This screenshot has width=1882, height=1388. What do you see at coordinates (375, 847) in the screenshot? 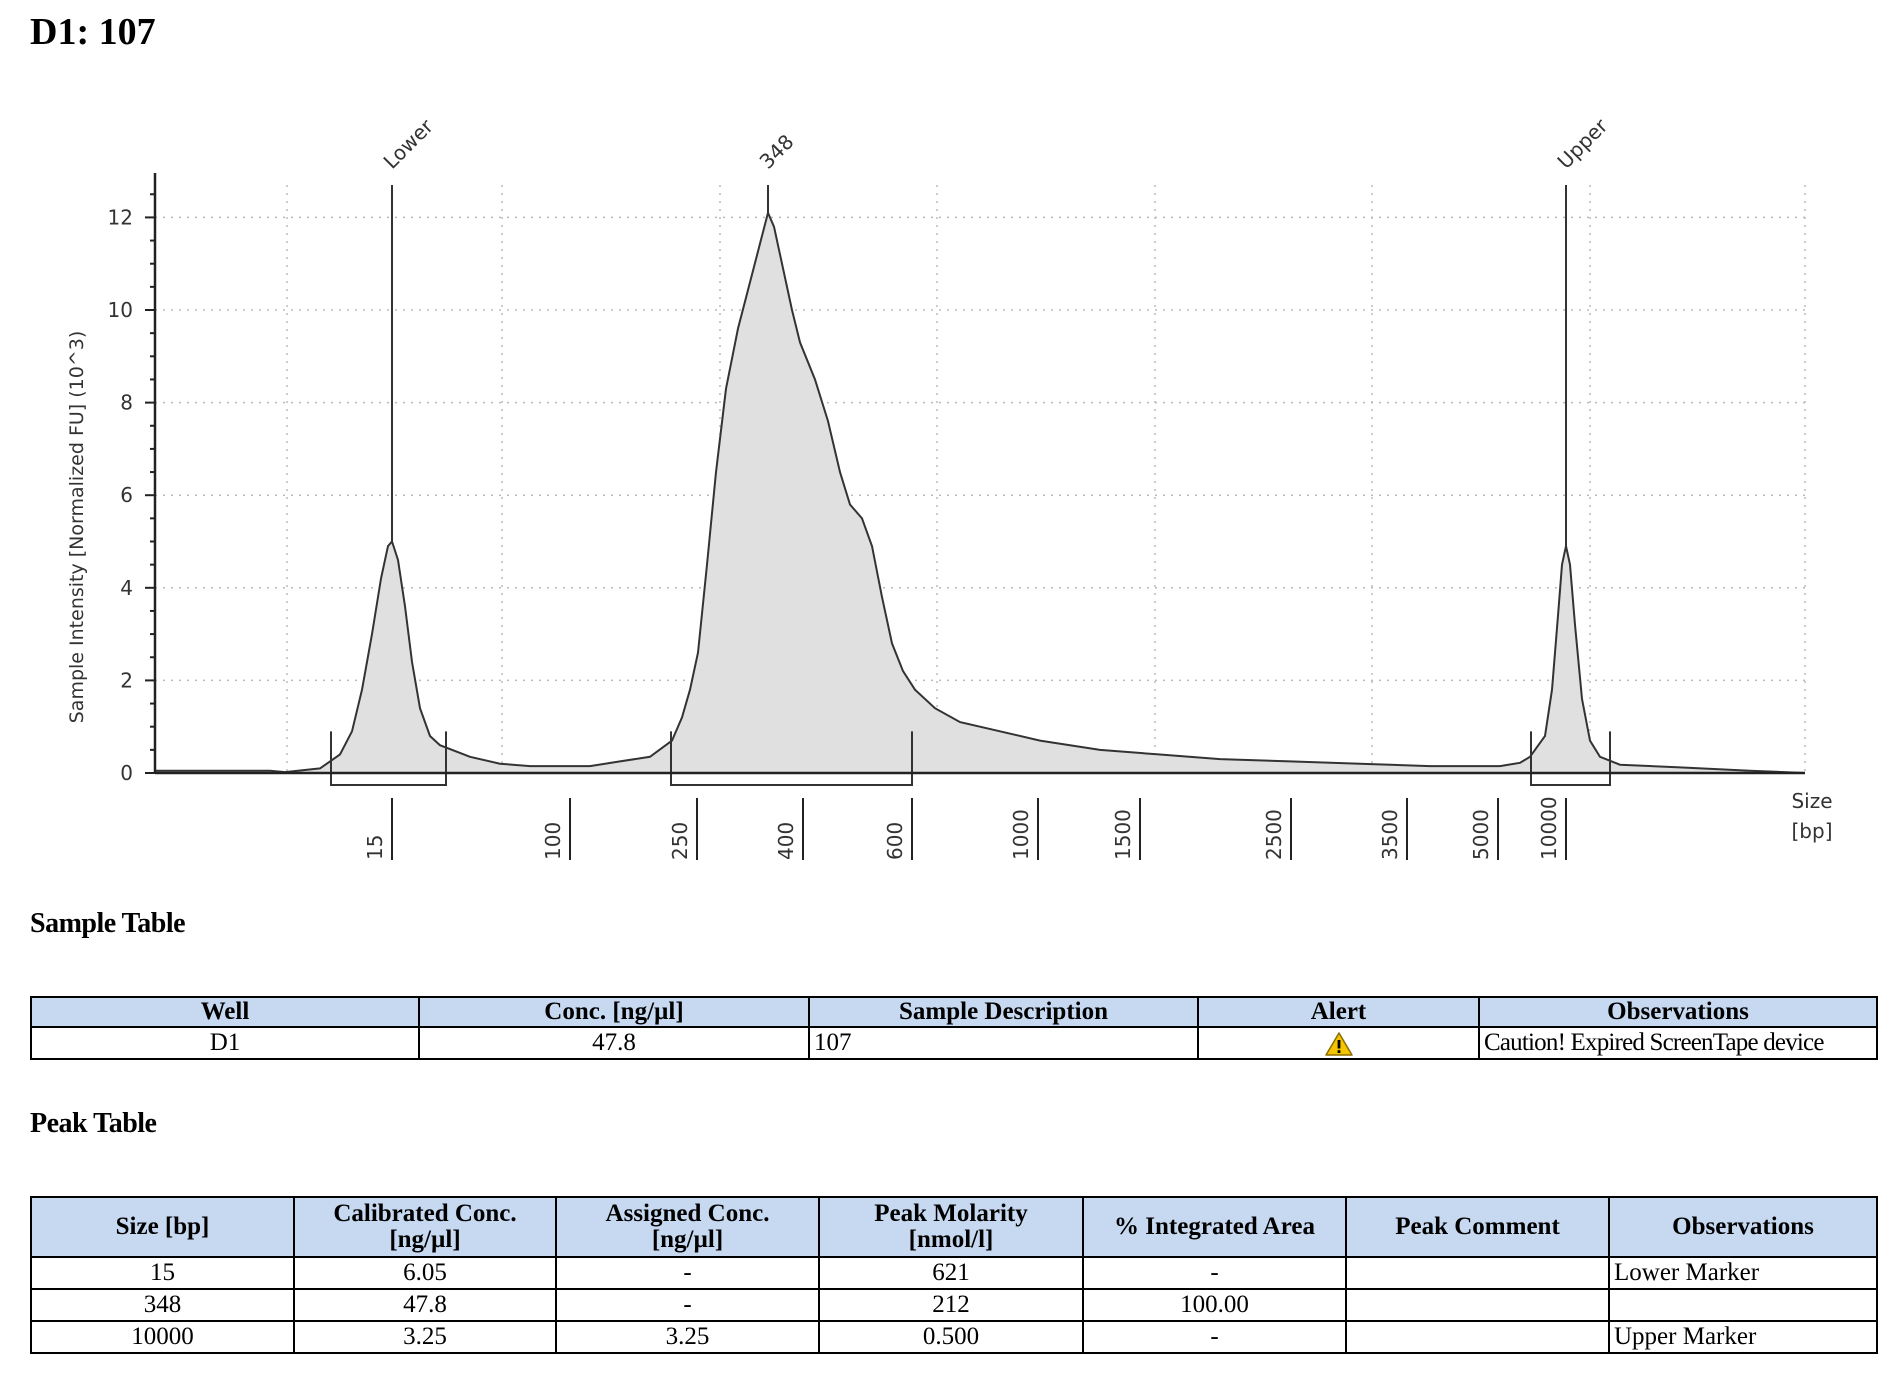
I see `x-tick-label: 15` at bounding box center [375, 847].